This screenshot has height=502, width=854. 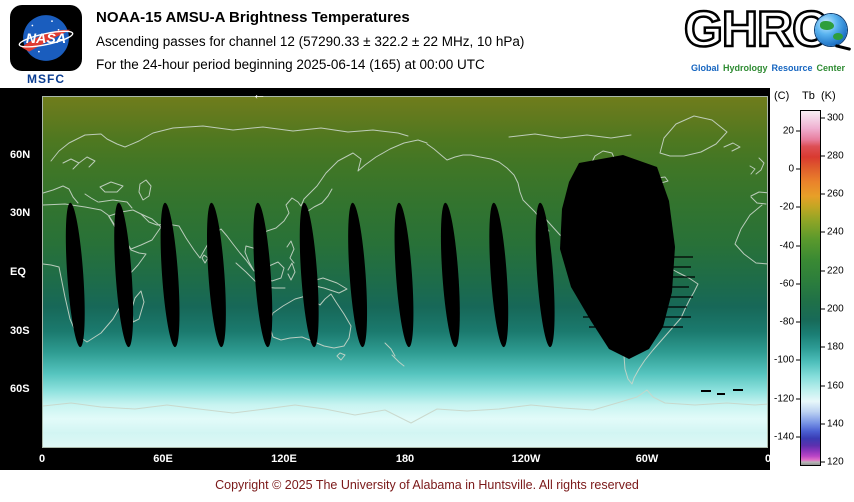 What do you see at coordinates (786, 360) in the screenshot?
I see `colorbar-tick-left: -100` at bounding box center [786, 360].